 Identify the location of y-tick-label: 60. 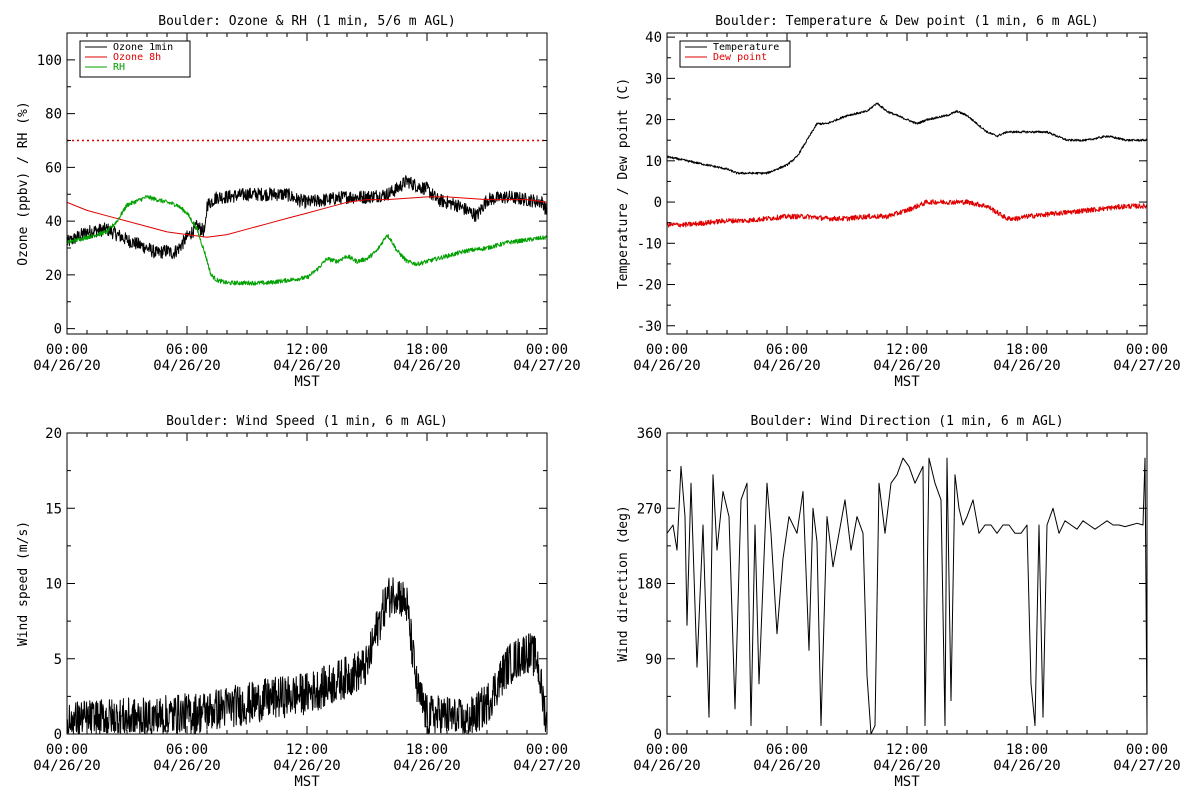
(53, 168).